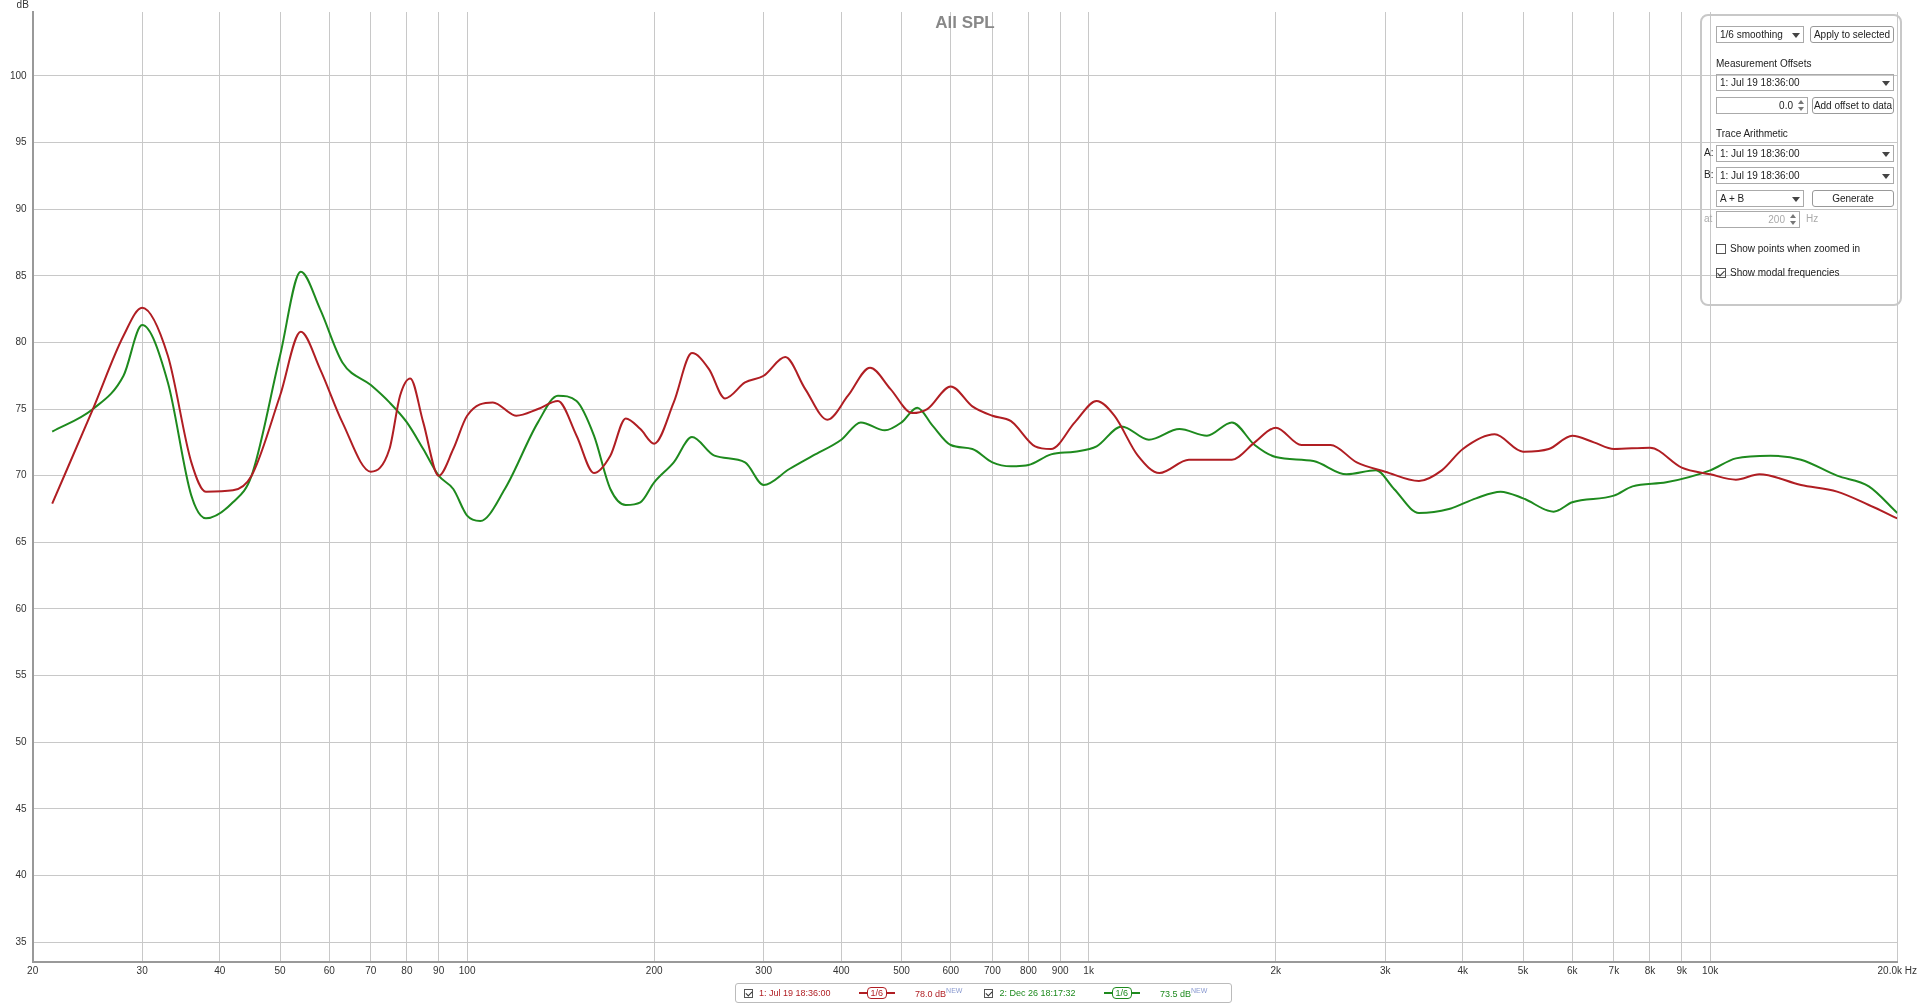  What do you see at coordinates (1709, 174) in the screenshot?
I see `annotation: B:` at bounding box center [1709, 174].